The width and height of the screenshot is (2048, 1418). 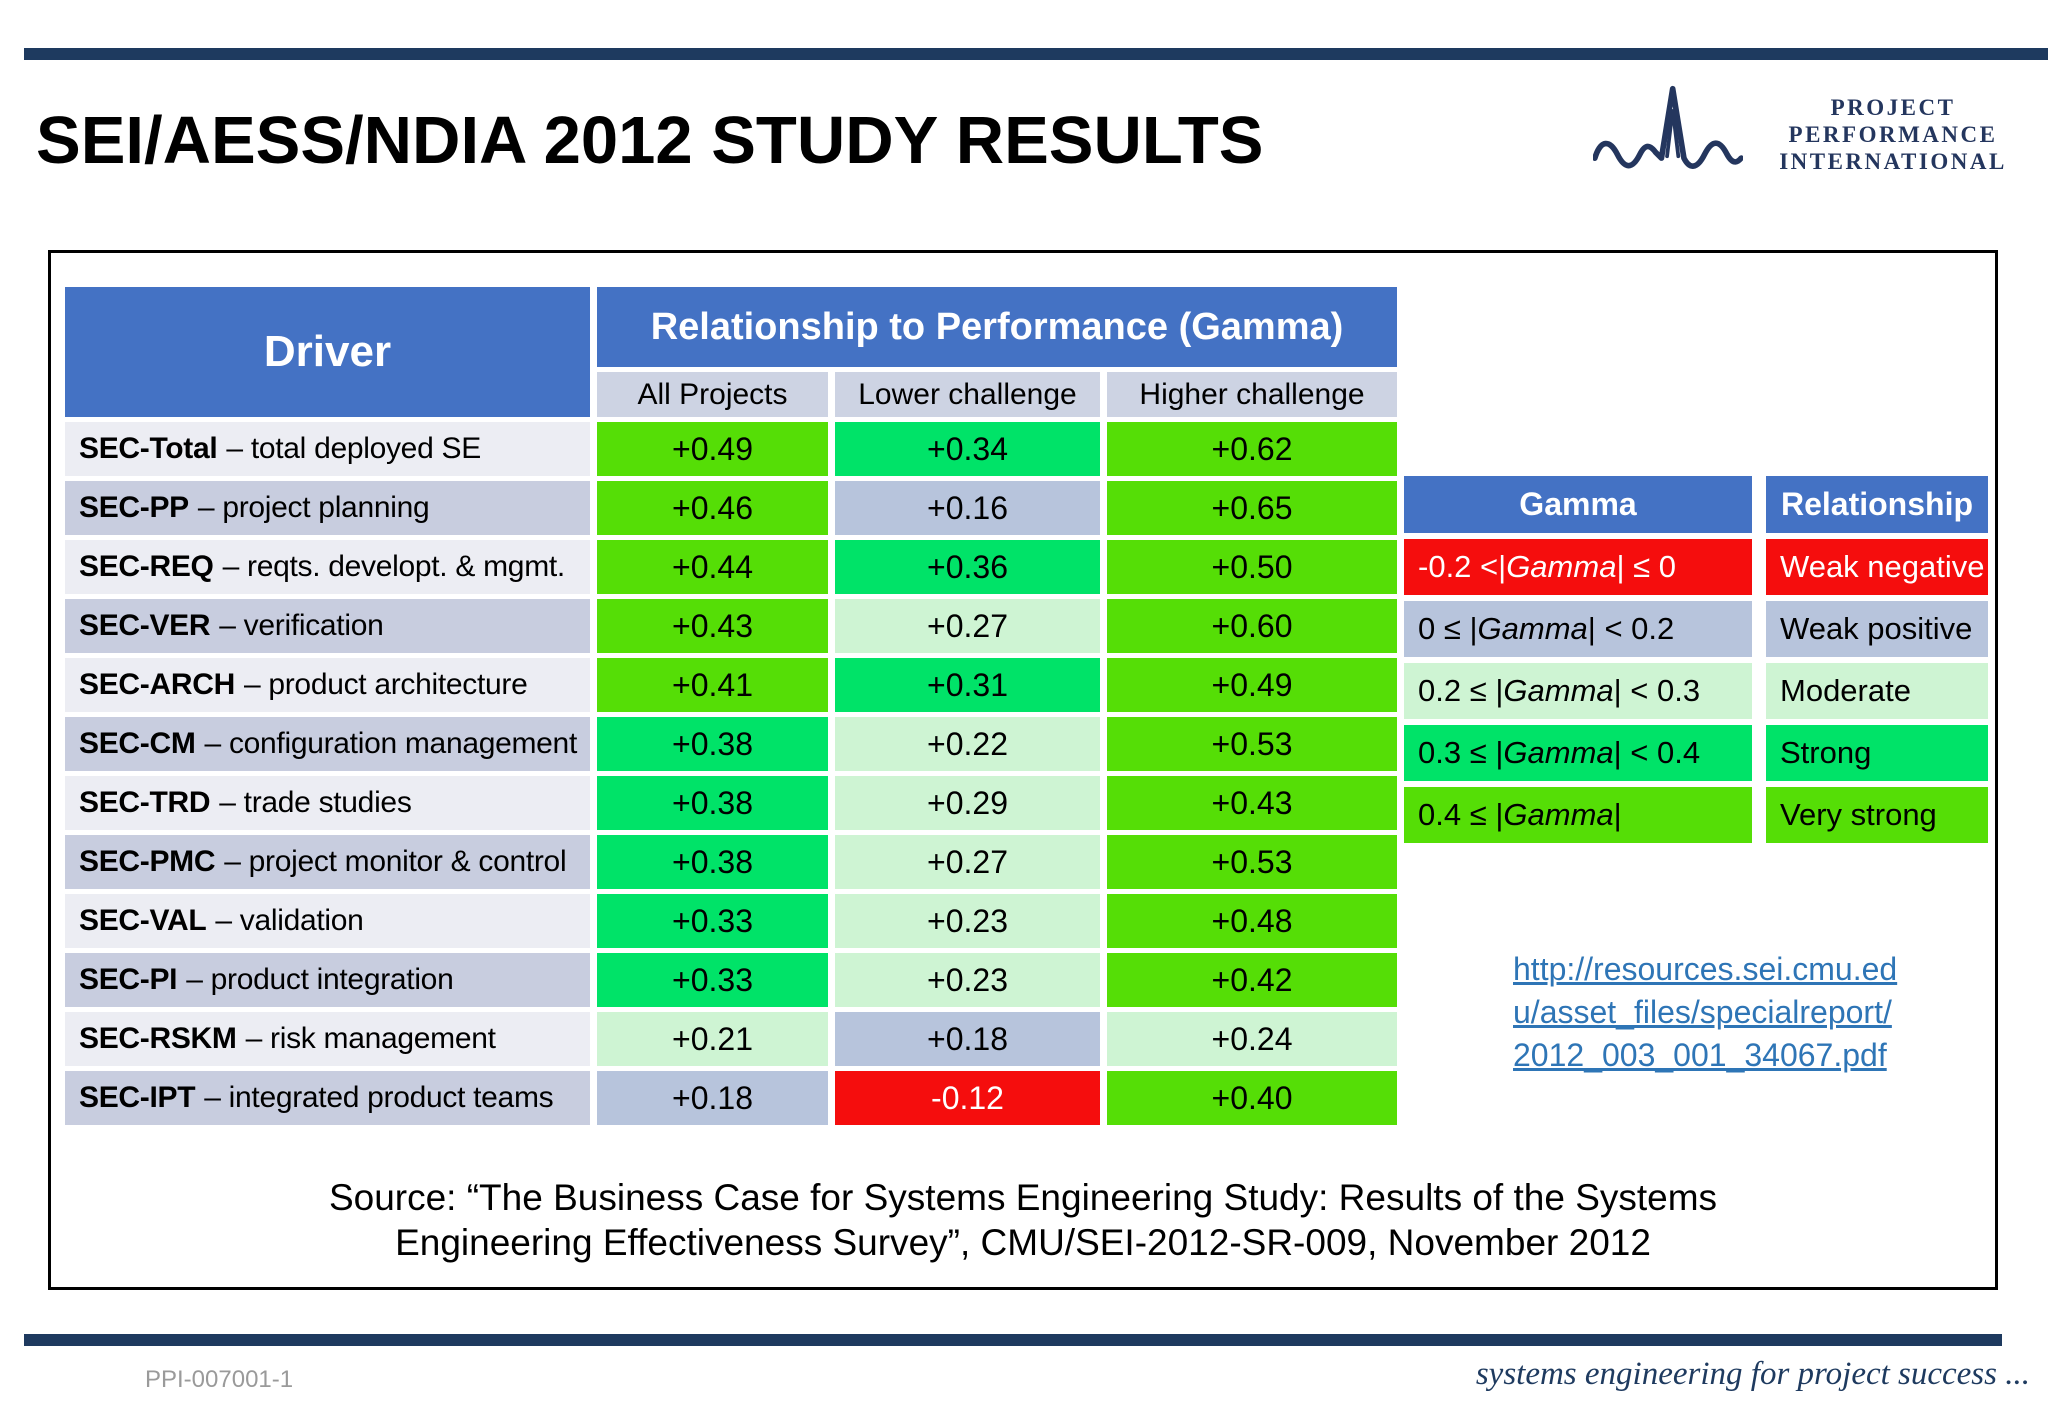 What do you see at coordinates (1252, 394) in the screenshot?
I see `column-header-higher-challenge: Higher challenge` at bounding box center [1252, 394].